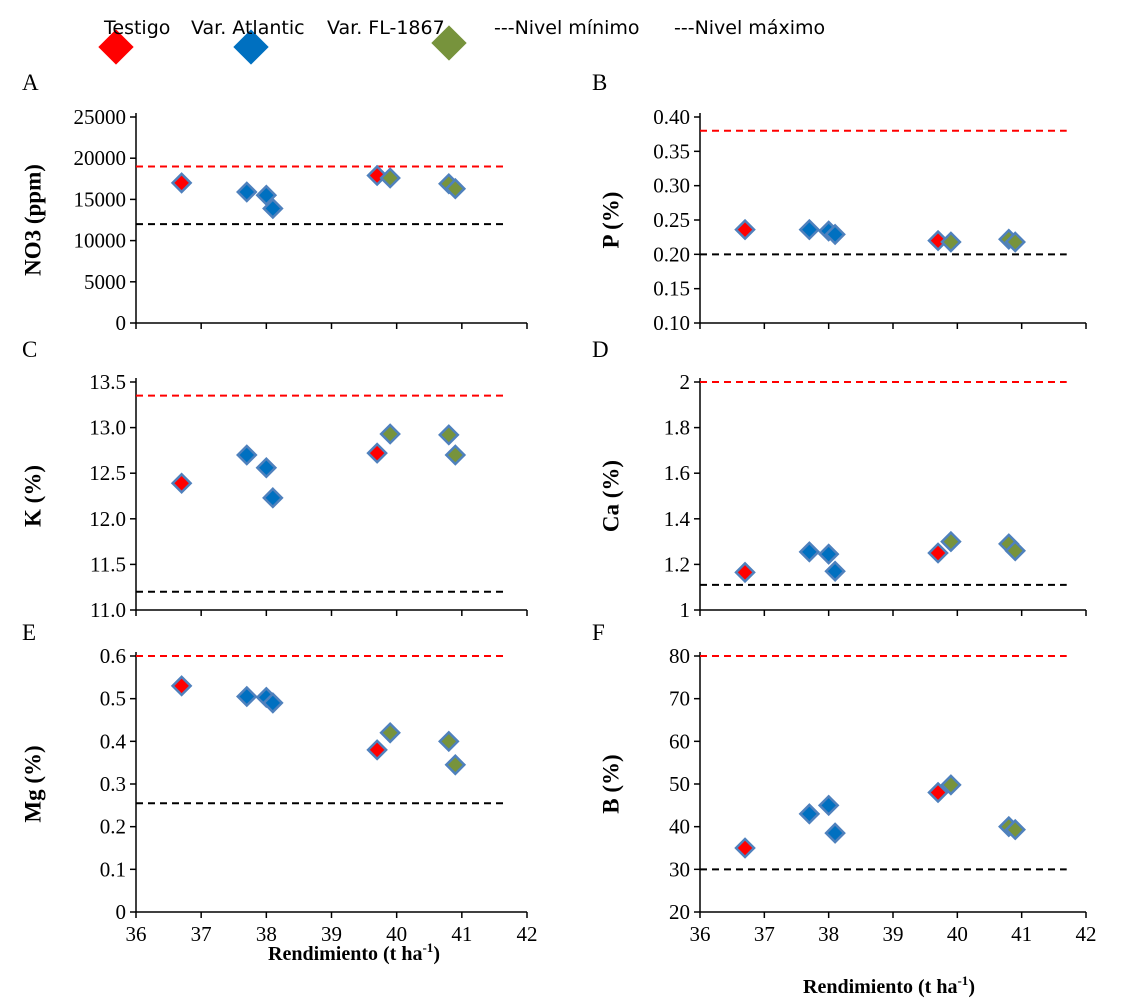  Describe the element at coordinates (677, 473) in the screenshot. I see `y-tick-label-d-3: 1.6` at that location.